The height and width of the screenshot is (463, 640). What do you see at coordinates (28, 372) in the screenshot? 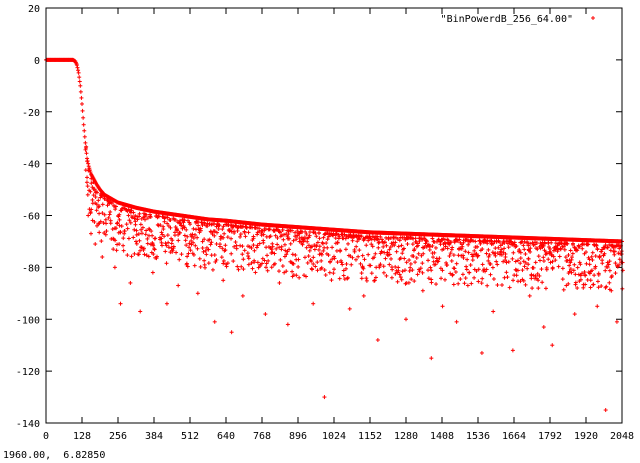
I see `y-tick-label: -120` at bounding box center [28, 372].